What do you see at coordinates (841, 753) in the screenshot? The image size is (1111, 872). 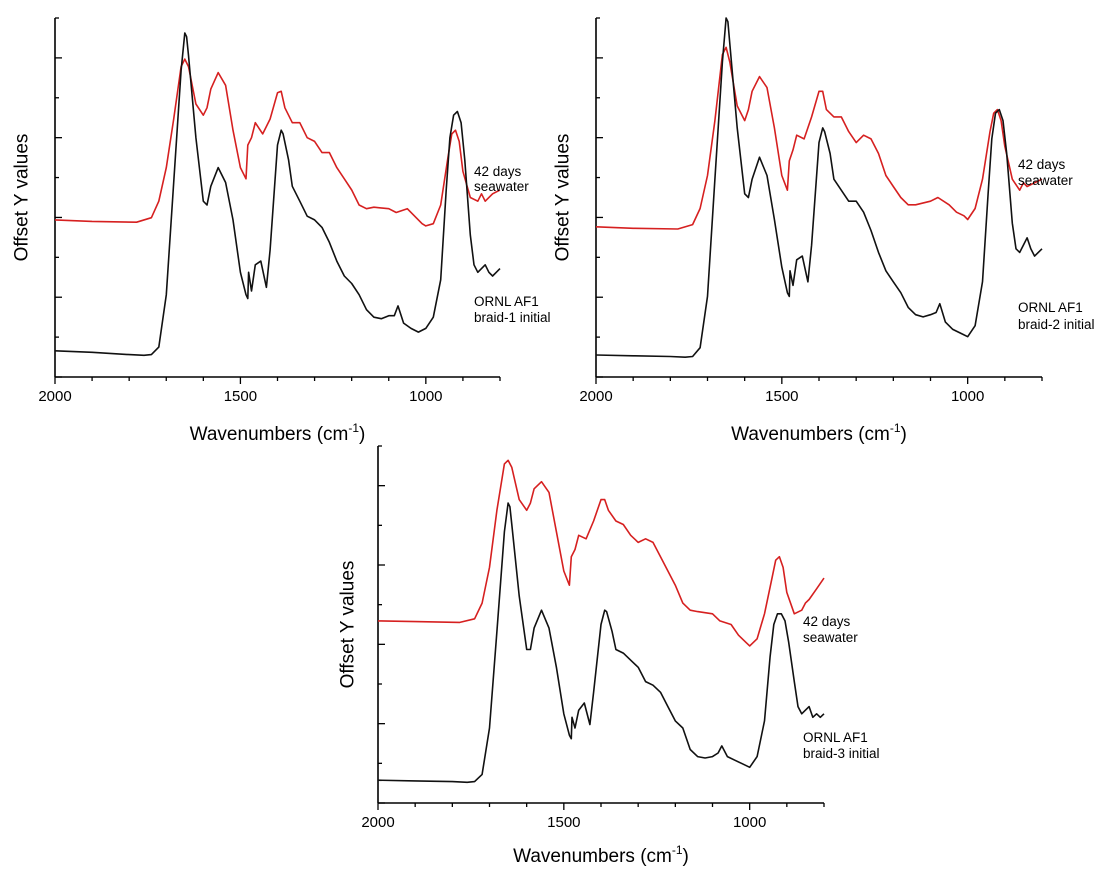 I see `series-annotation: braid-3 initial` at bounding box center [841, 753].